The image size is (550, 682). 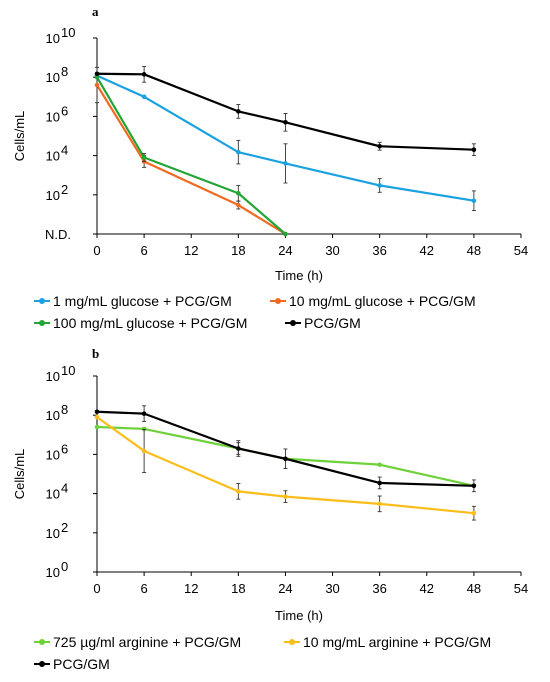 What do you see at coordinates (373, 301) in the screenshot?
I see `legend-item: 10 mg/mL glucose + PCG/GM` at bounding box center [373, 301].